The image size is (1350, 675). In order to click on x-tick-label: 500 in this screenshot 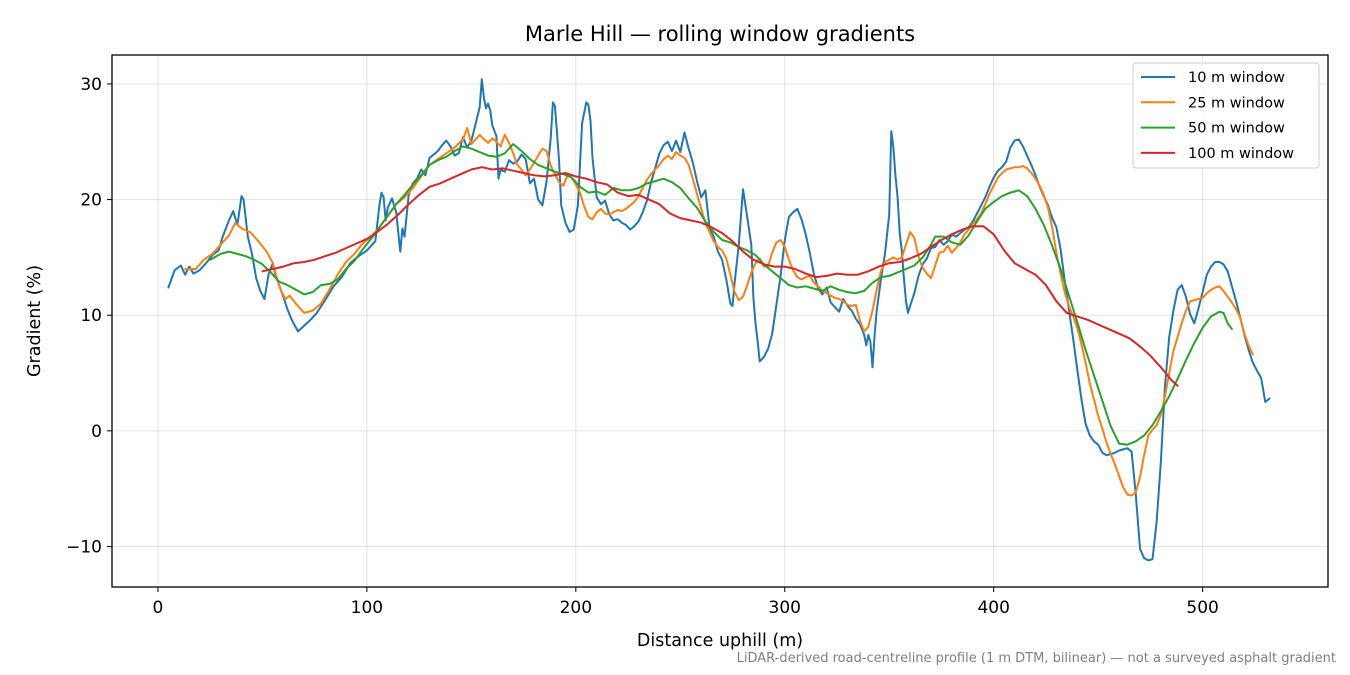, I will do `click(1202, 608)`.